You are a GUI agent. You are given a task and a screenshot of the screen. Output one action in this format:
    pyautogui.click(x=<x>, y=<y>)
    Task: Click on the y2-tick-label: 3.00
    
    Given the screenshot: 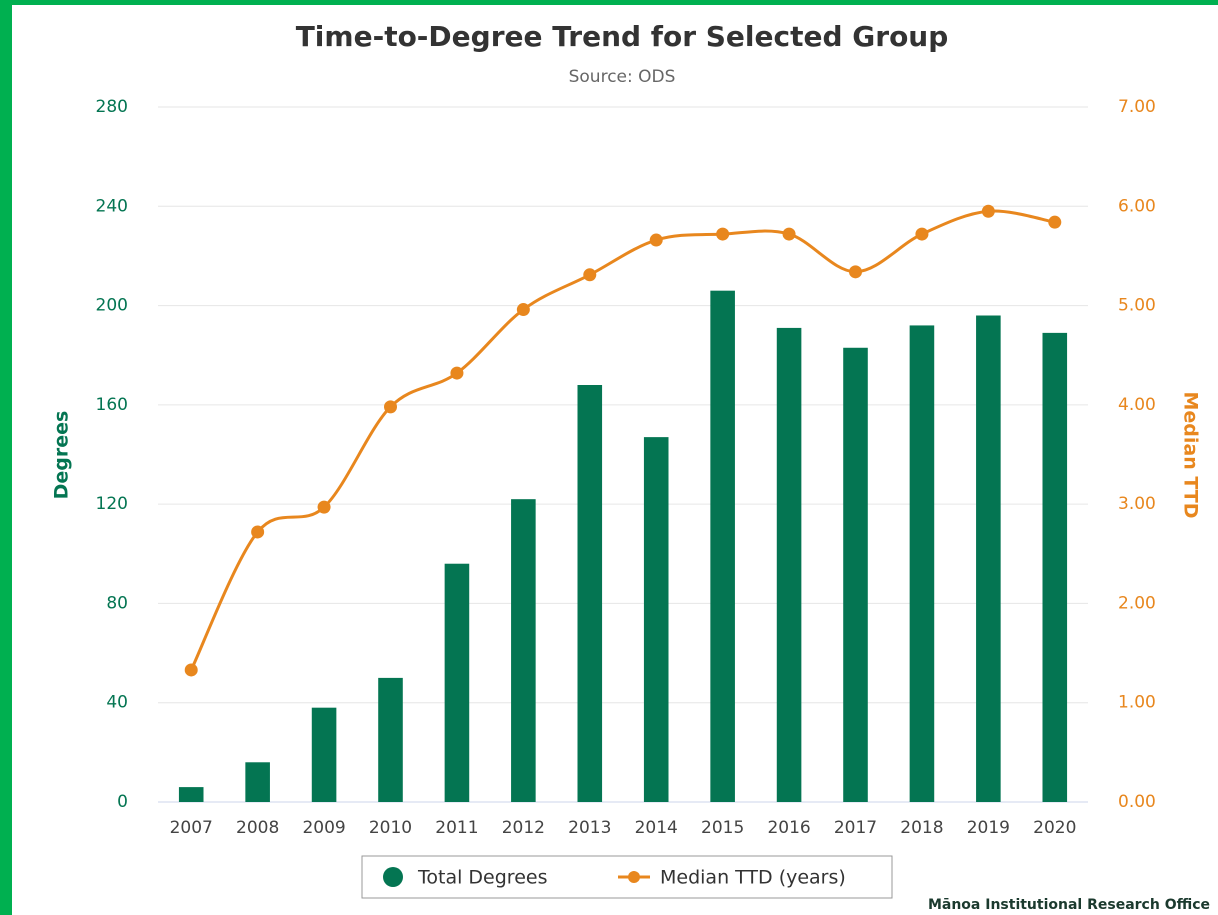 What is the action you would take?
    pyautogui.click(x=1137, y=504)
    